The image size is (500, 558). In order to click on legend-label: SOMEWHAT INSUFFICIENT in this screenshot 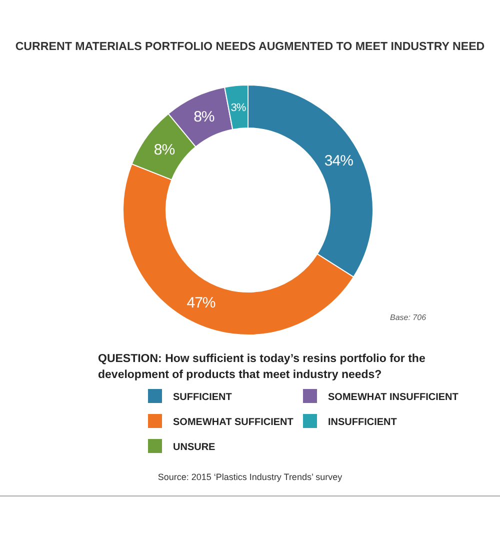, I will do `click(393, 397)`.